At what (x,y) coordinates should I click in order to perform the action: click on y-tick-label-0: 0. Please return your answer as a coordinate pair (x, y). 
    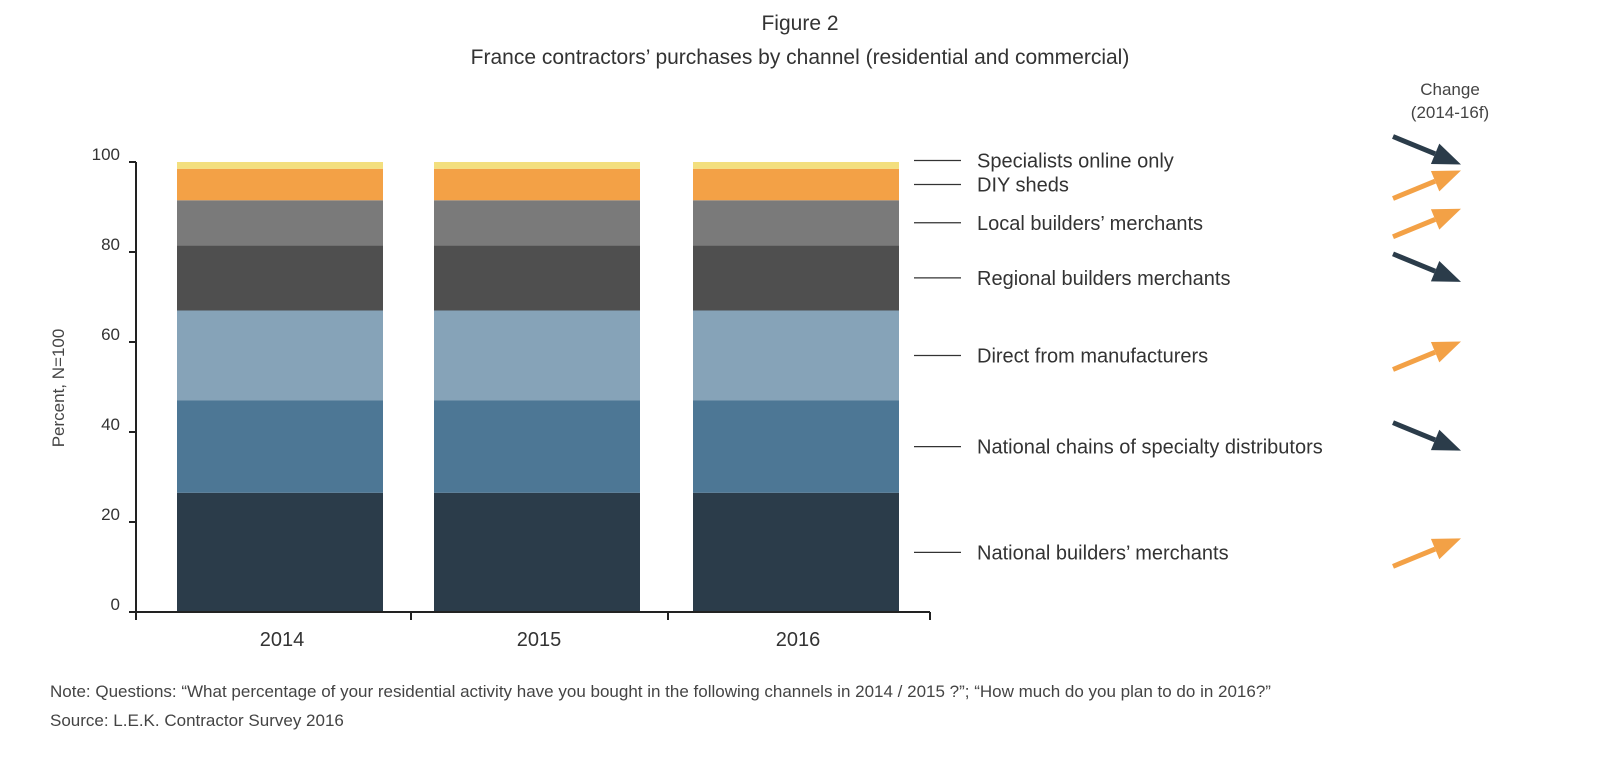
    Looking at the image, I should click on (115, 604).